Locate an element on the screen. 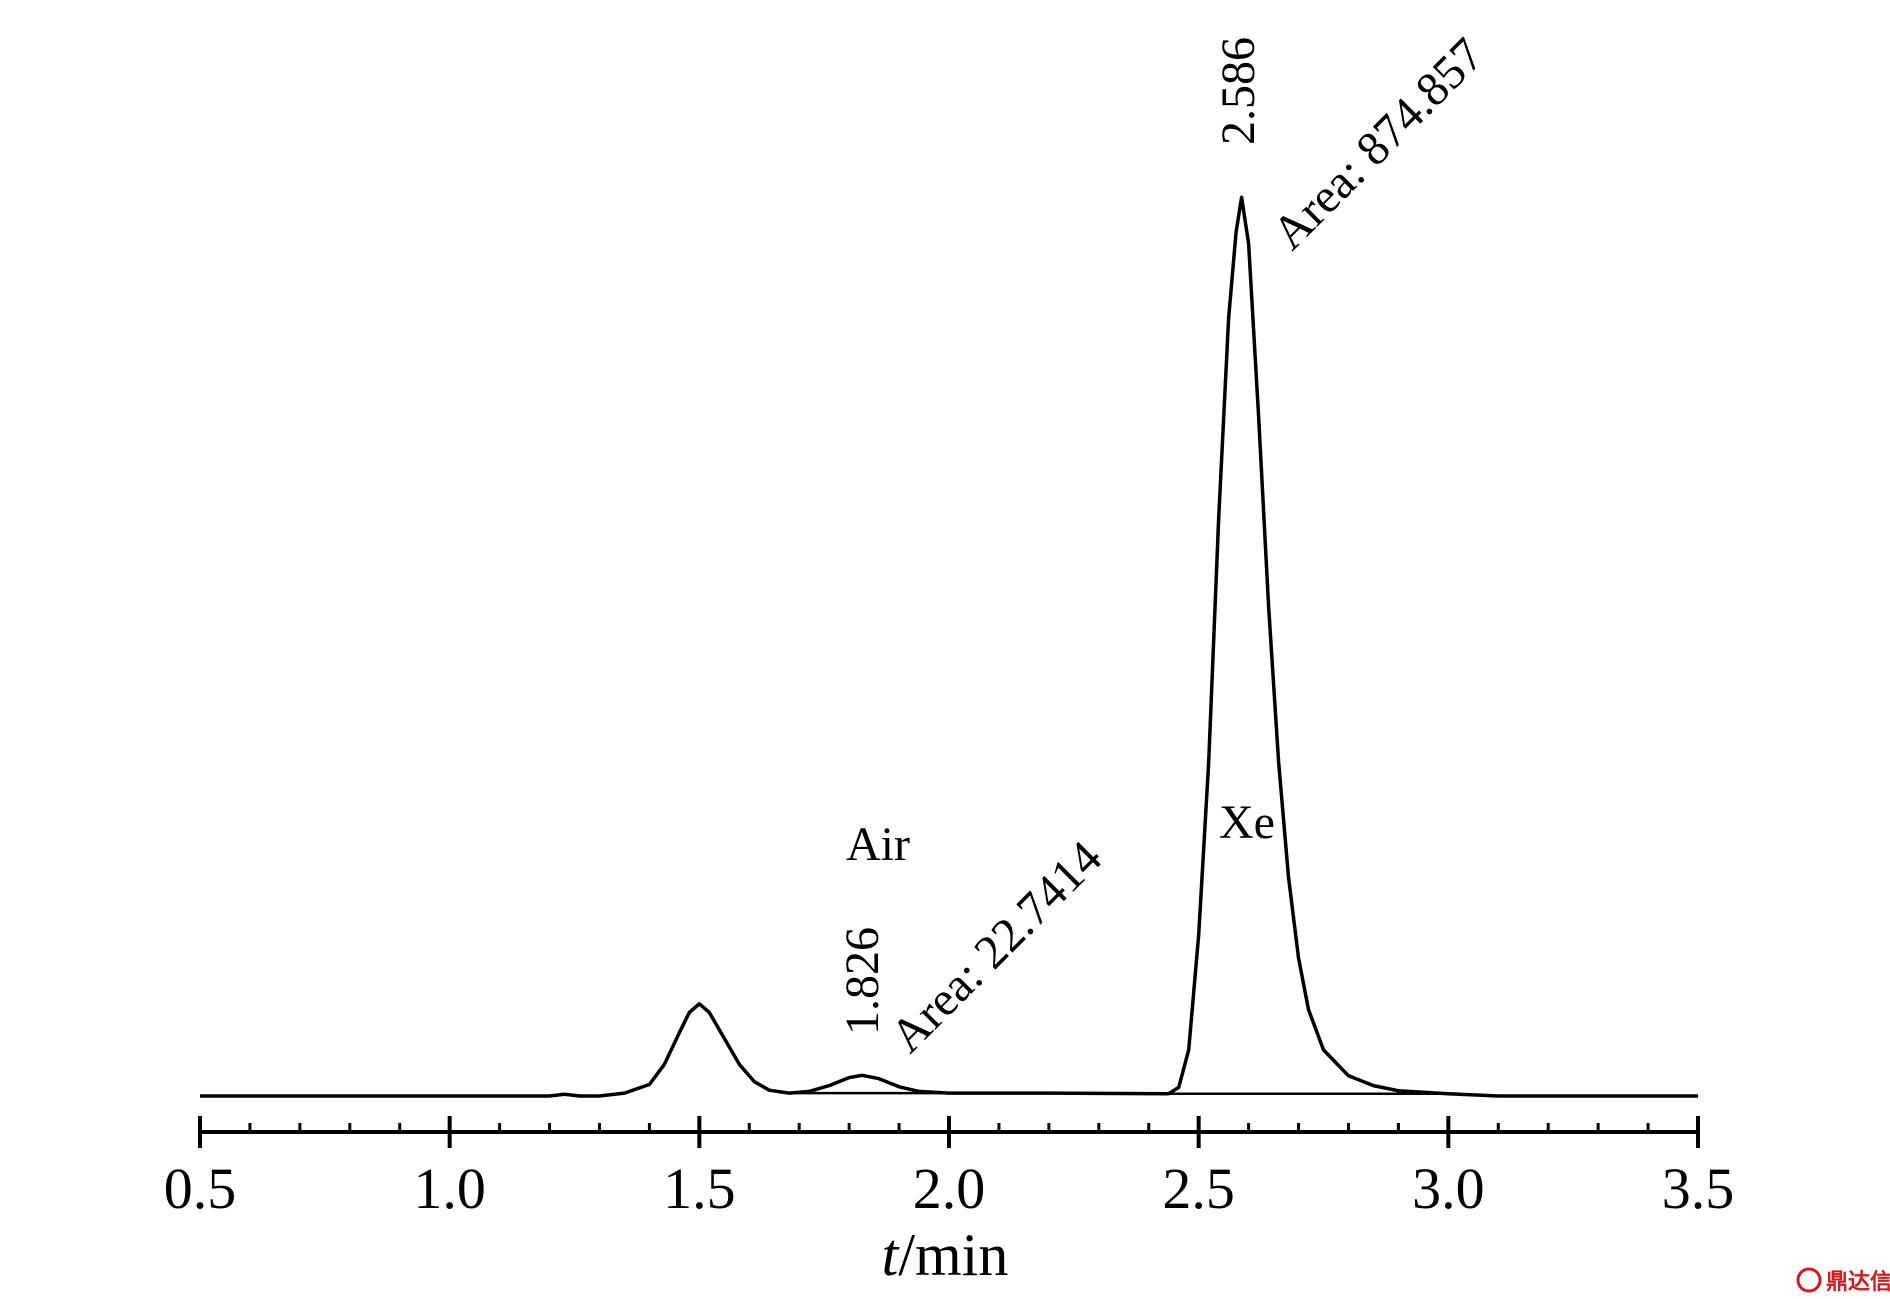 Image resolution: width=1890 pixels, height=1299 pixels. x-axis-label: t/min is located at coordinates (945, 1255).